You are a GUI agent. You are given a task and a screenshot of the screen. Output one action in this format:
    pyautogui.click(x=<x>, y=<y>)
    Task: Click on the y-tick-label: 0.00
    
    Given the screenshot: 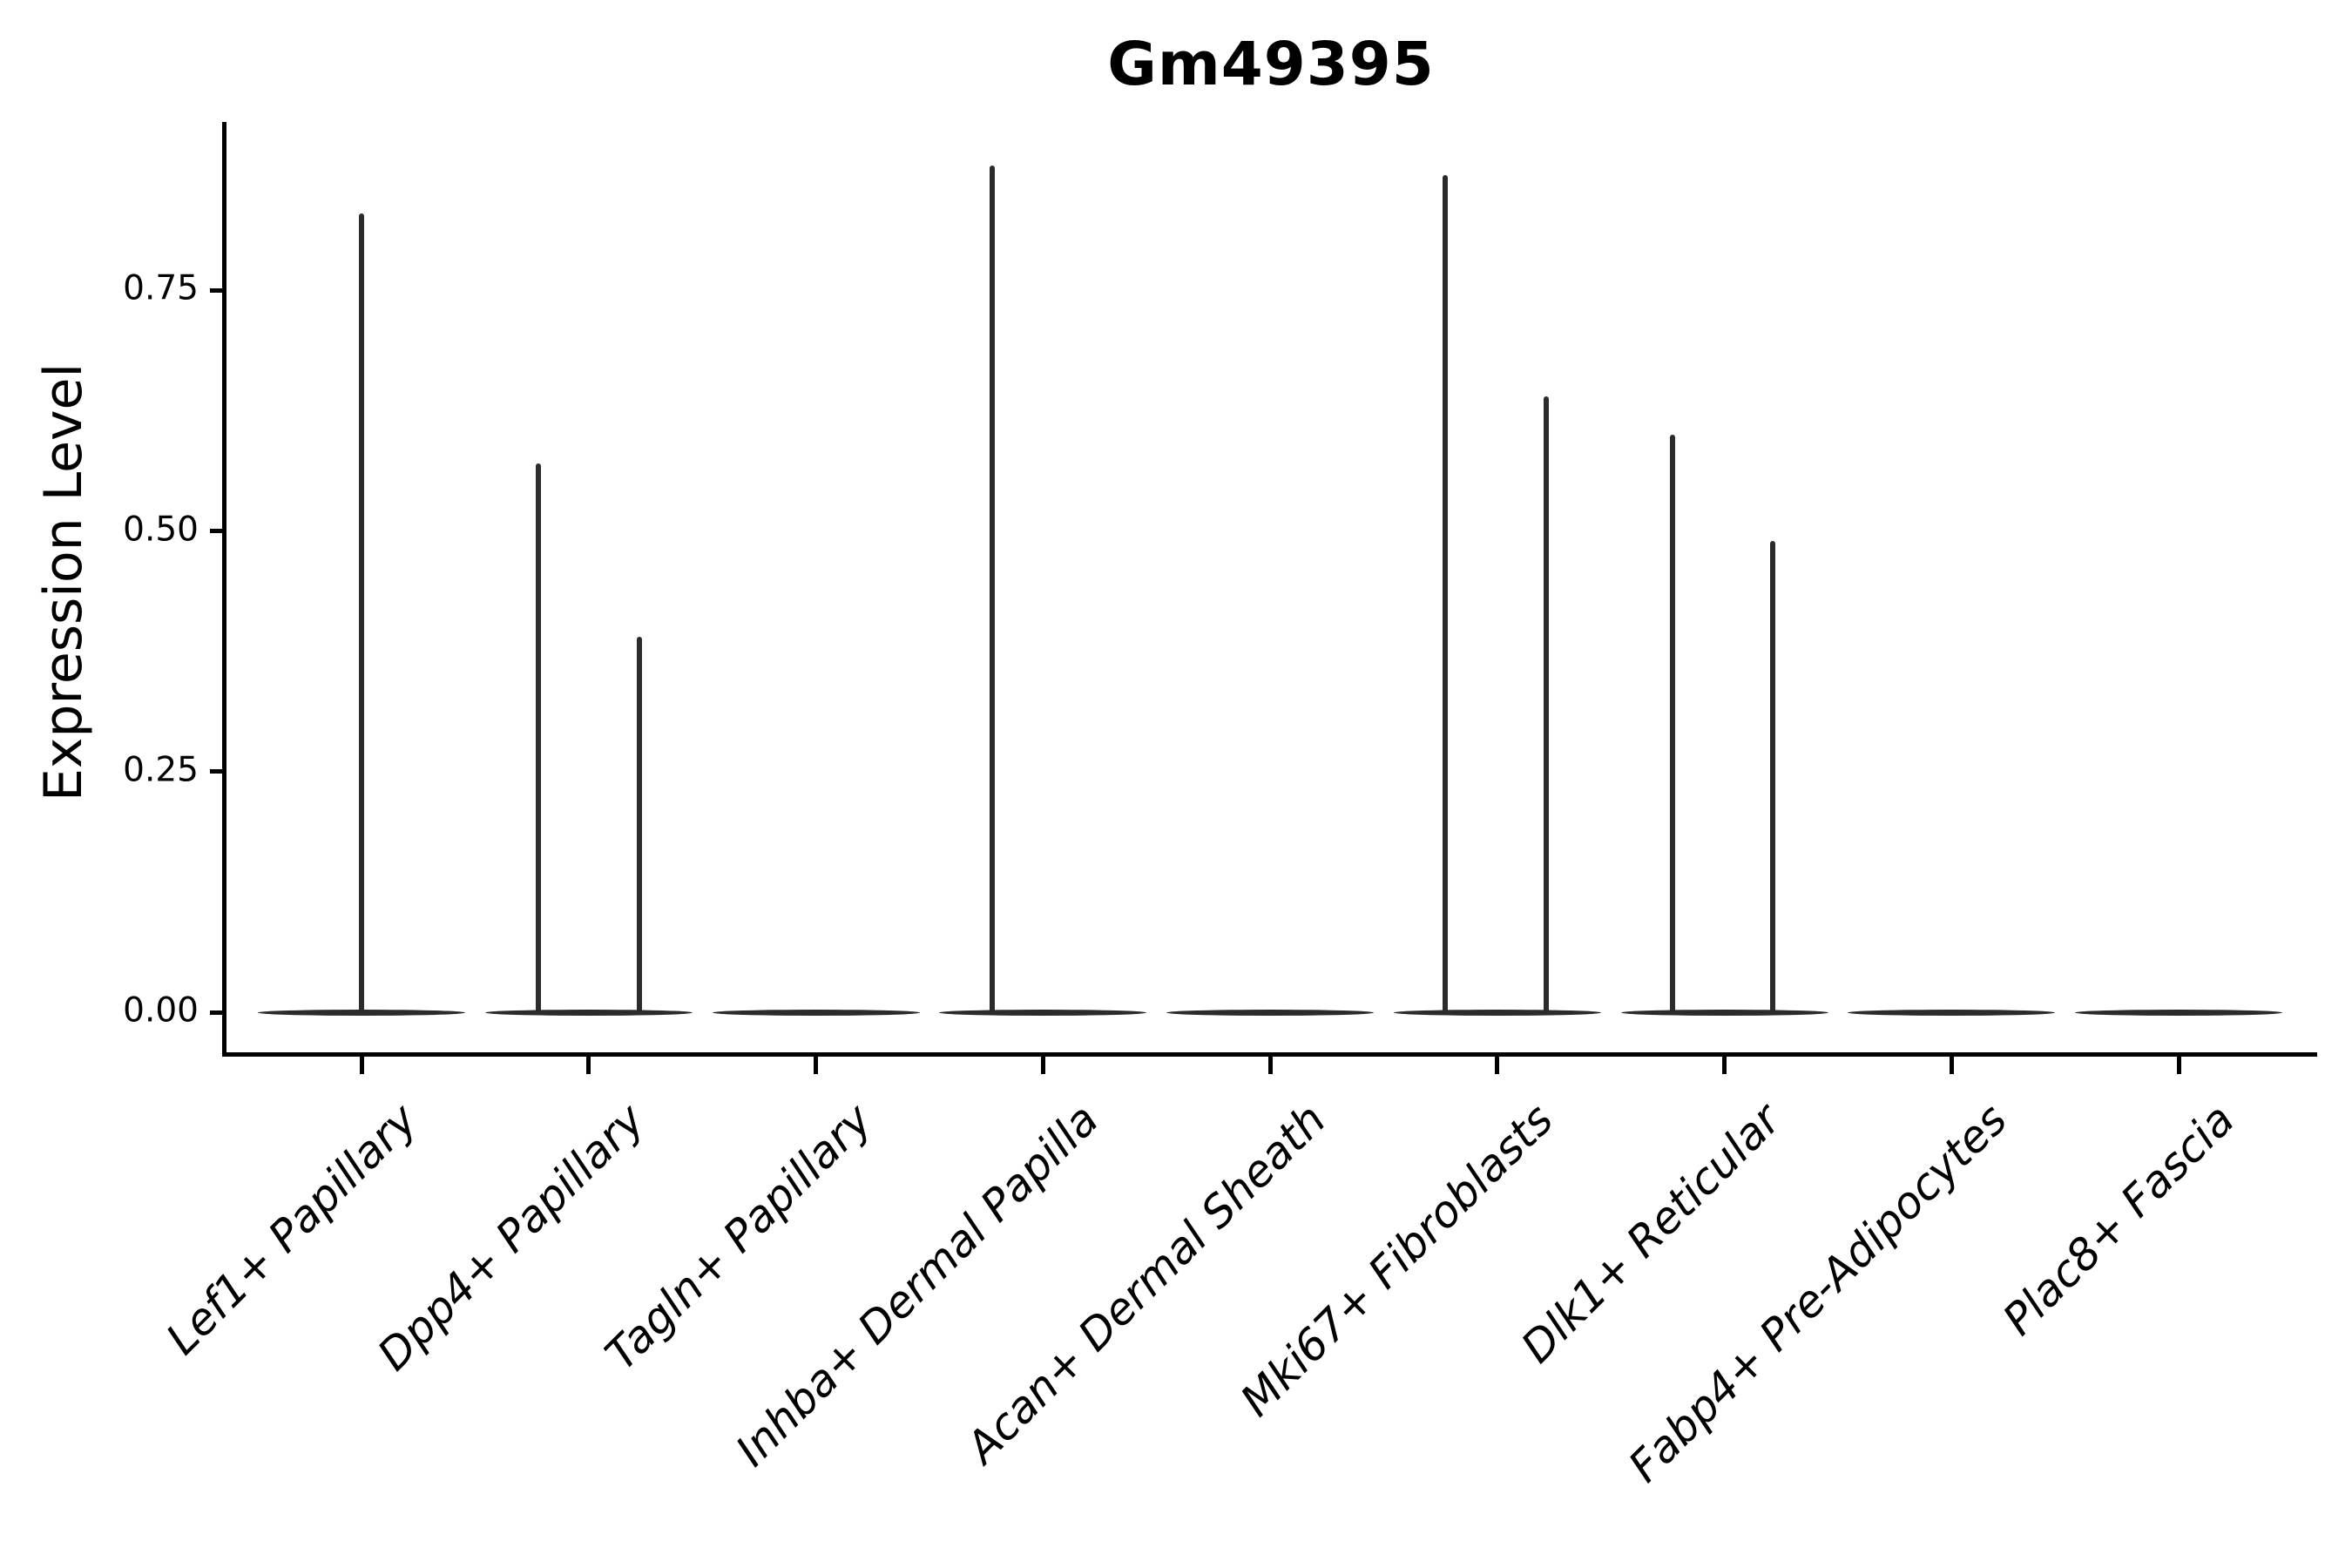 What is the action you would take?
    pyautogui.click(x=161, y=1011)
    